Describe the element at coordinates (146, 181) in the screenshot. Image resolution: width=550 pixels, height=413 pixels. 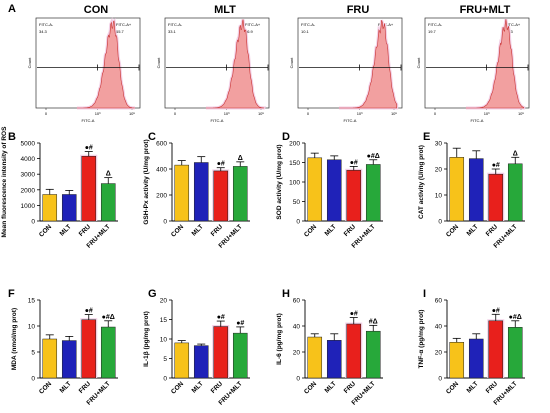
I see `y-axis-label: GSH-Px activity (U/mg prot)` at that location.